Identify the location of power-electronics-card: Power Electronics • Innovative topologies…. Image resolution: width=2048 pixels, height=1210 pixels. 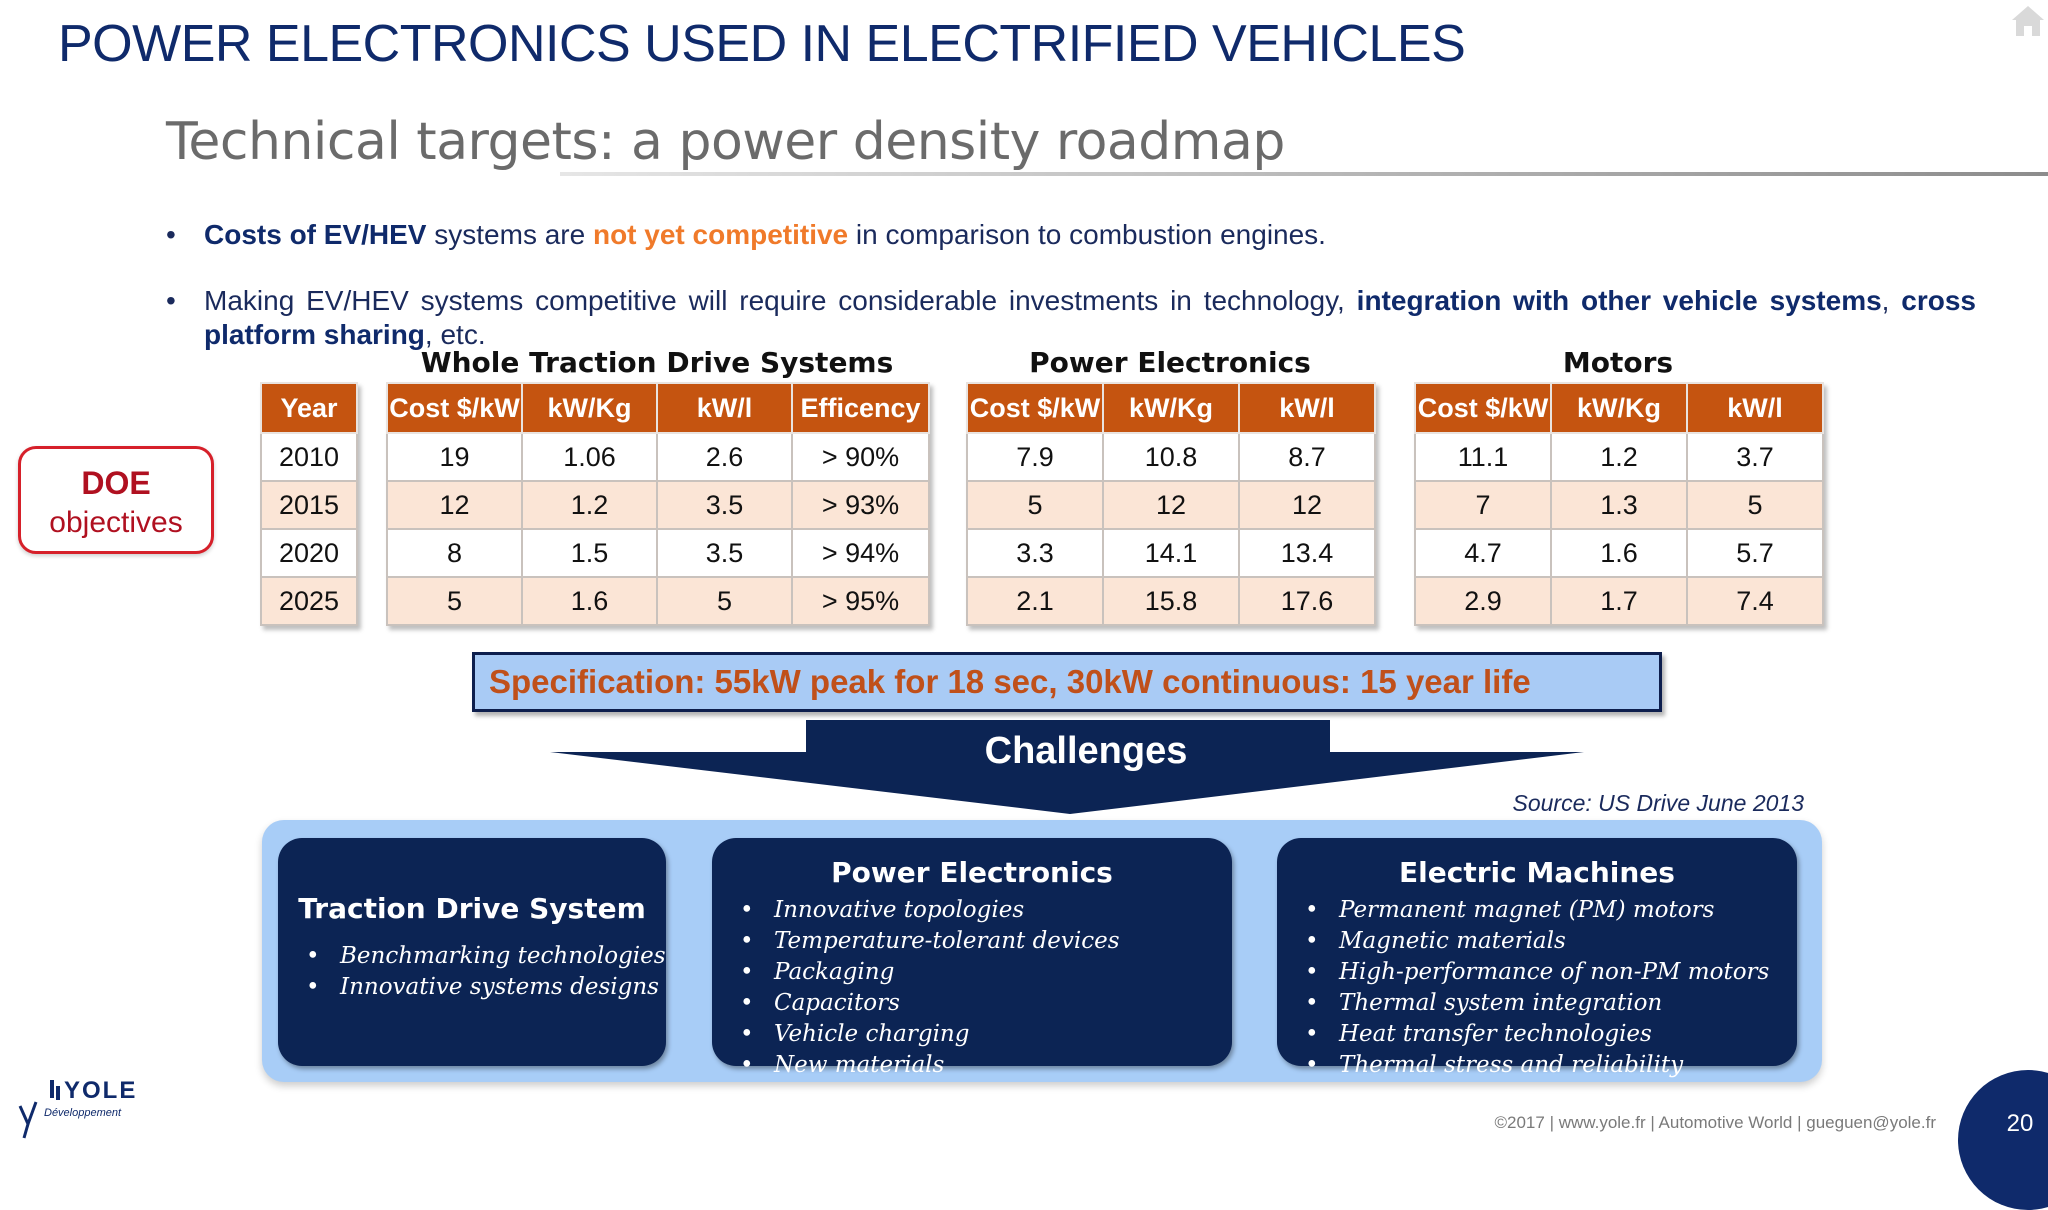
(972, 958).